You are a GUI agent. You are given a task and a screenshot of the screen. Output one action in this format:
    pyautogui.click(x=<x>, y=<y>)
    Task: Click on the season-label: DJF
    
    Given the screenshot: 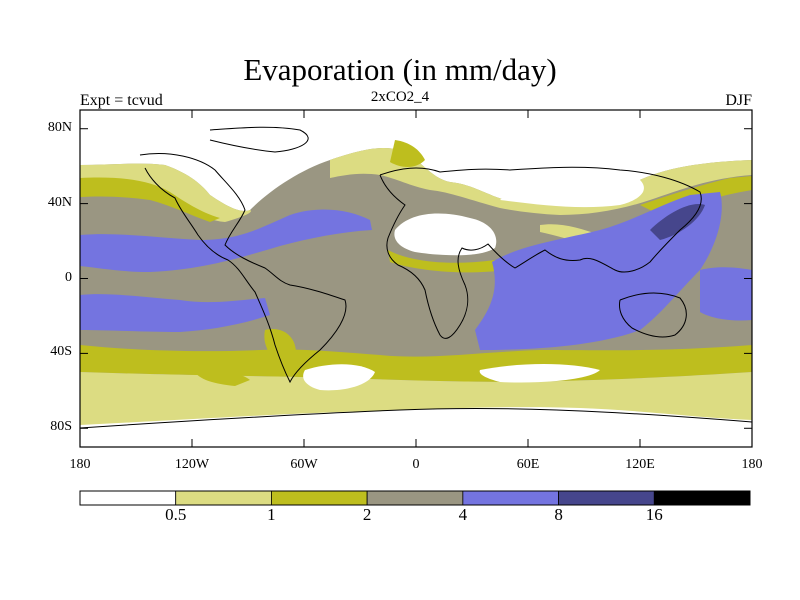 What is the action you would take?
    pyautogui.click(x=738, y=100)
    